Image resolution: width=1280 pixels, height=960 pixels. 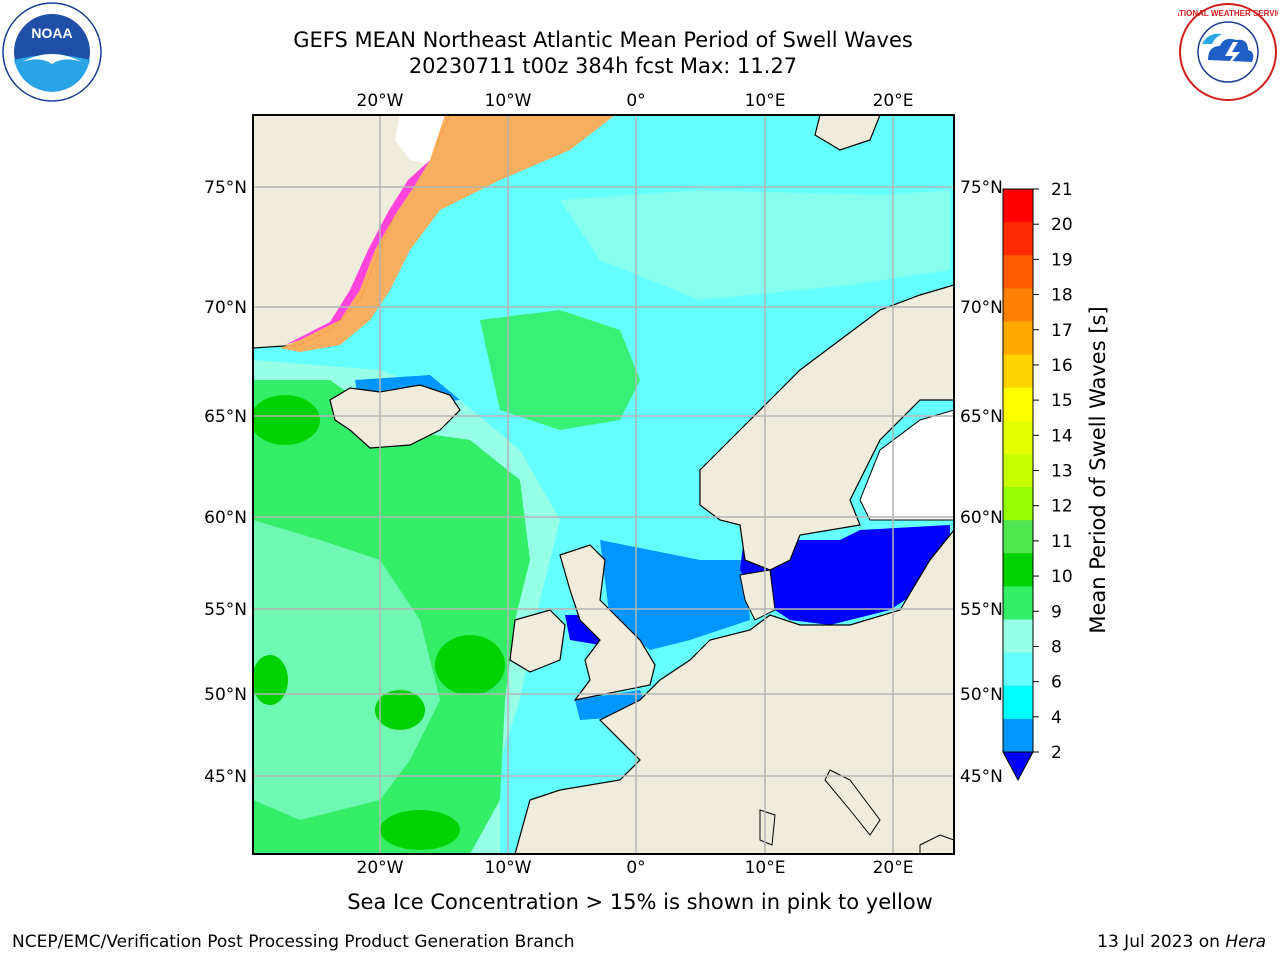 What do you see at coordinates (560, 370) in the screenshot?
I see `swell-band-9-10s-north` at bounding box center [560, 370].